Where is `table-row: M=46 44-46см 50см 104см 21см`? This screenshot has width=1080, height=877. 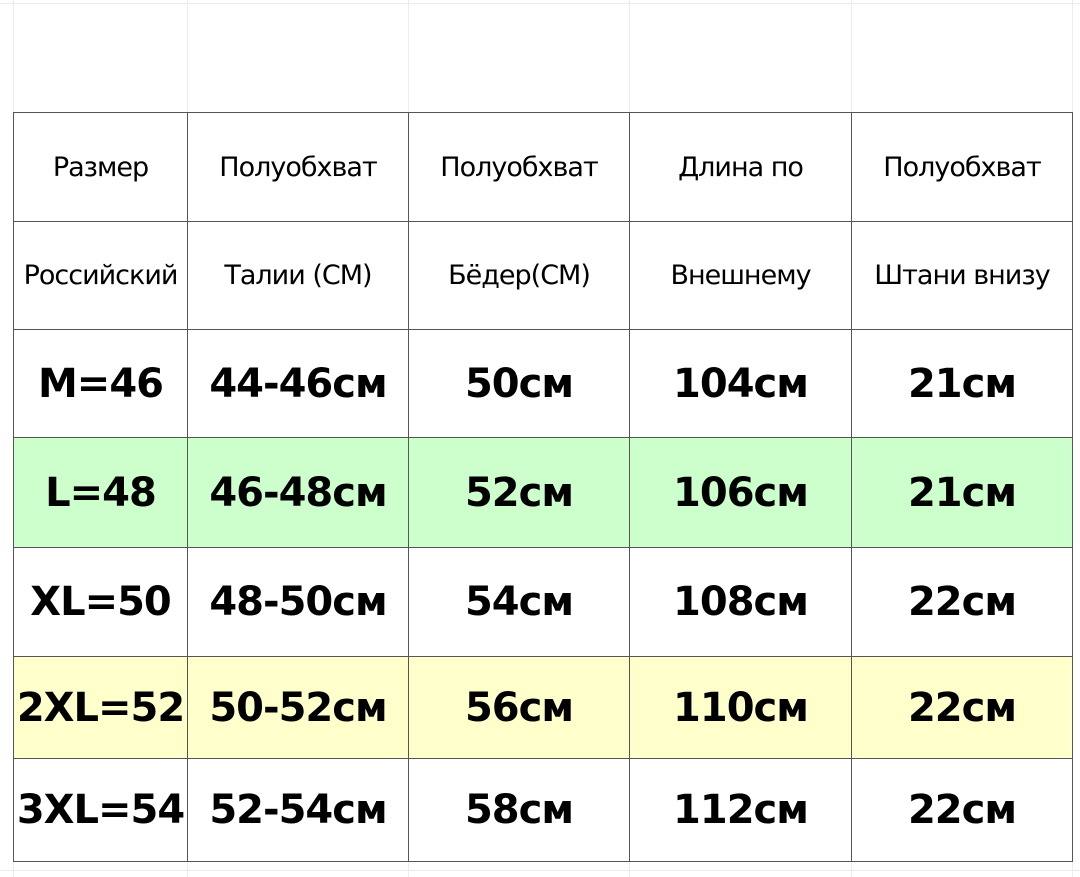 table-row: M=46 44-46см 50см 104см 21см is located at coordinates (543, 383).